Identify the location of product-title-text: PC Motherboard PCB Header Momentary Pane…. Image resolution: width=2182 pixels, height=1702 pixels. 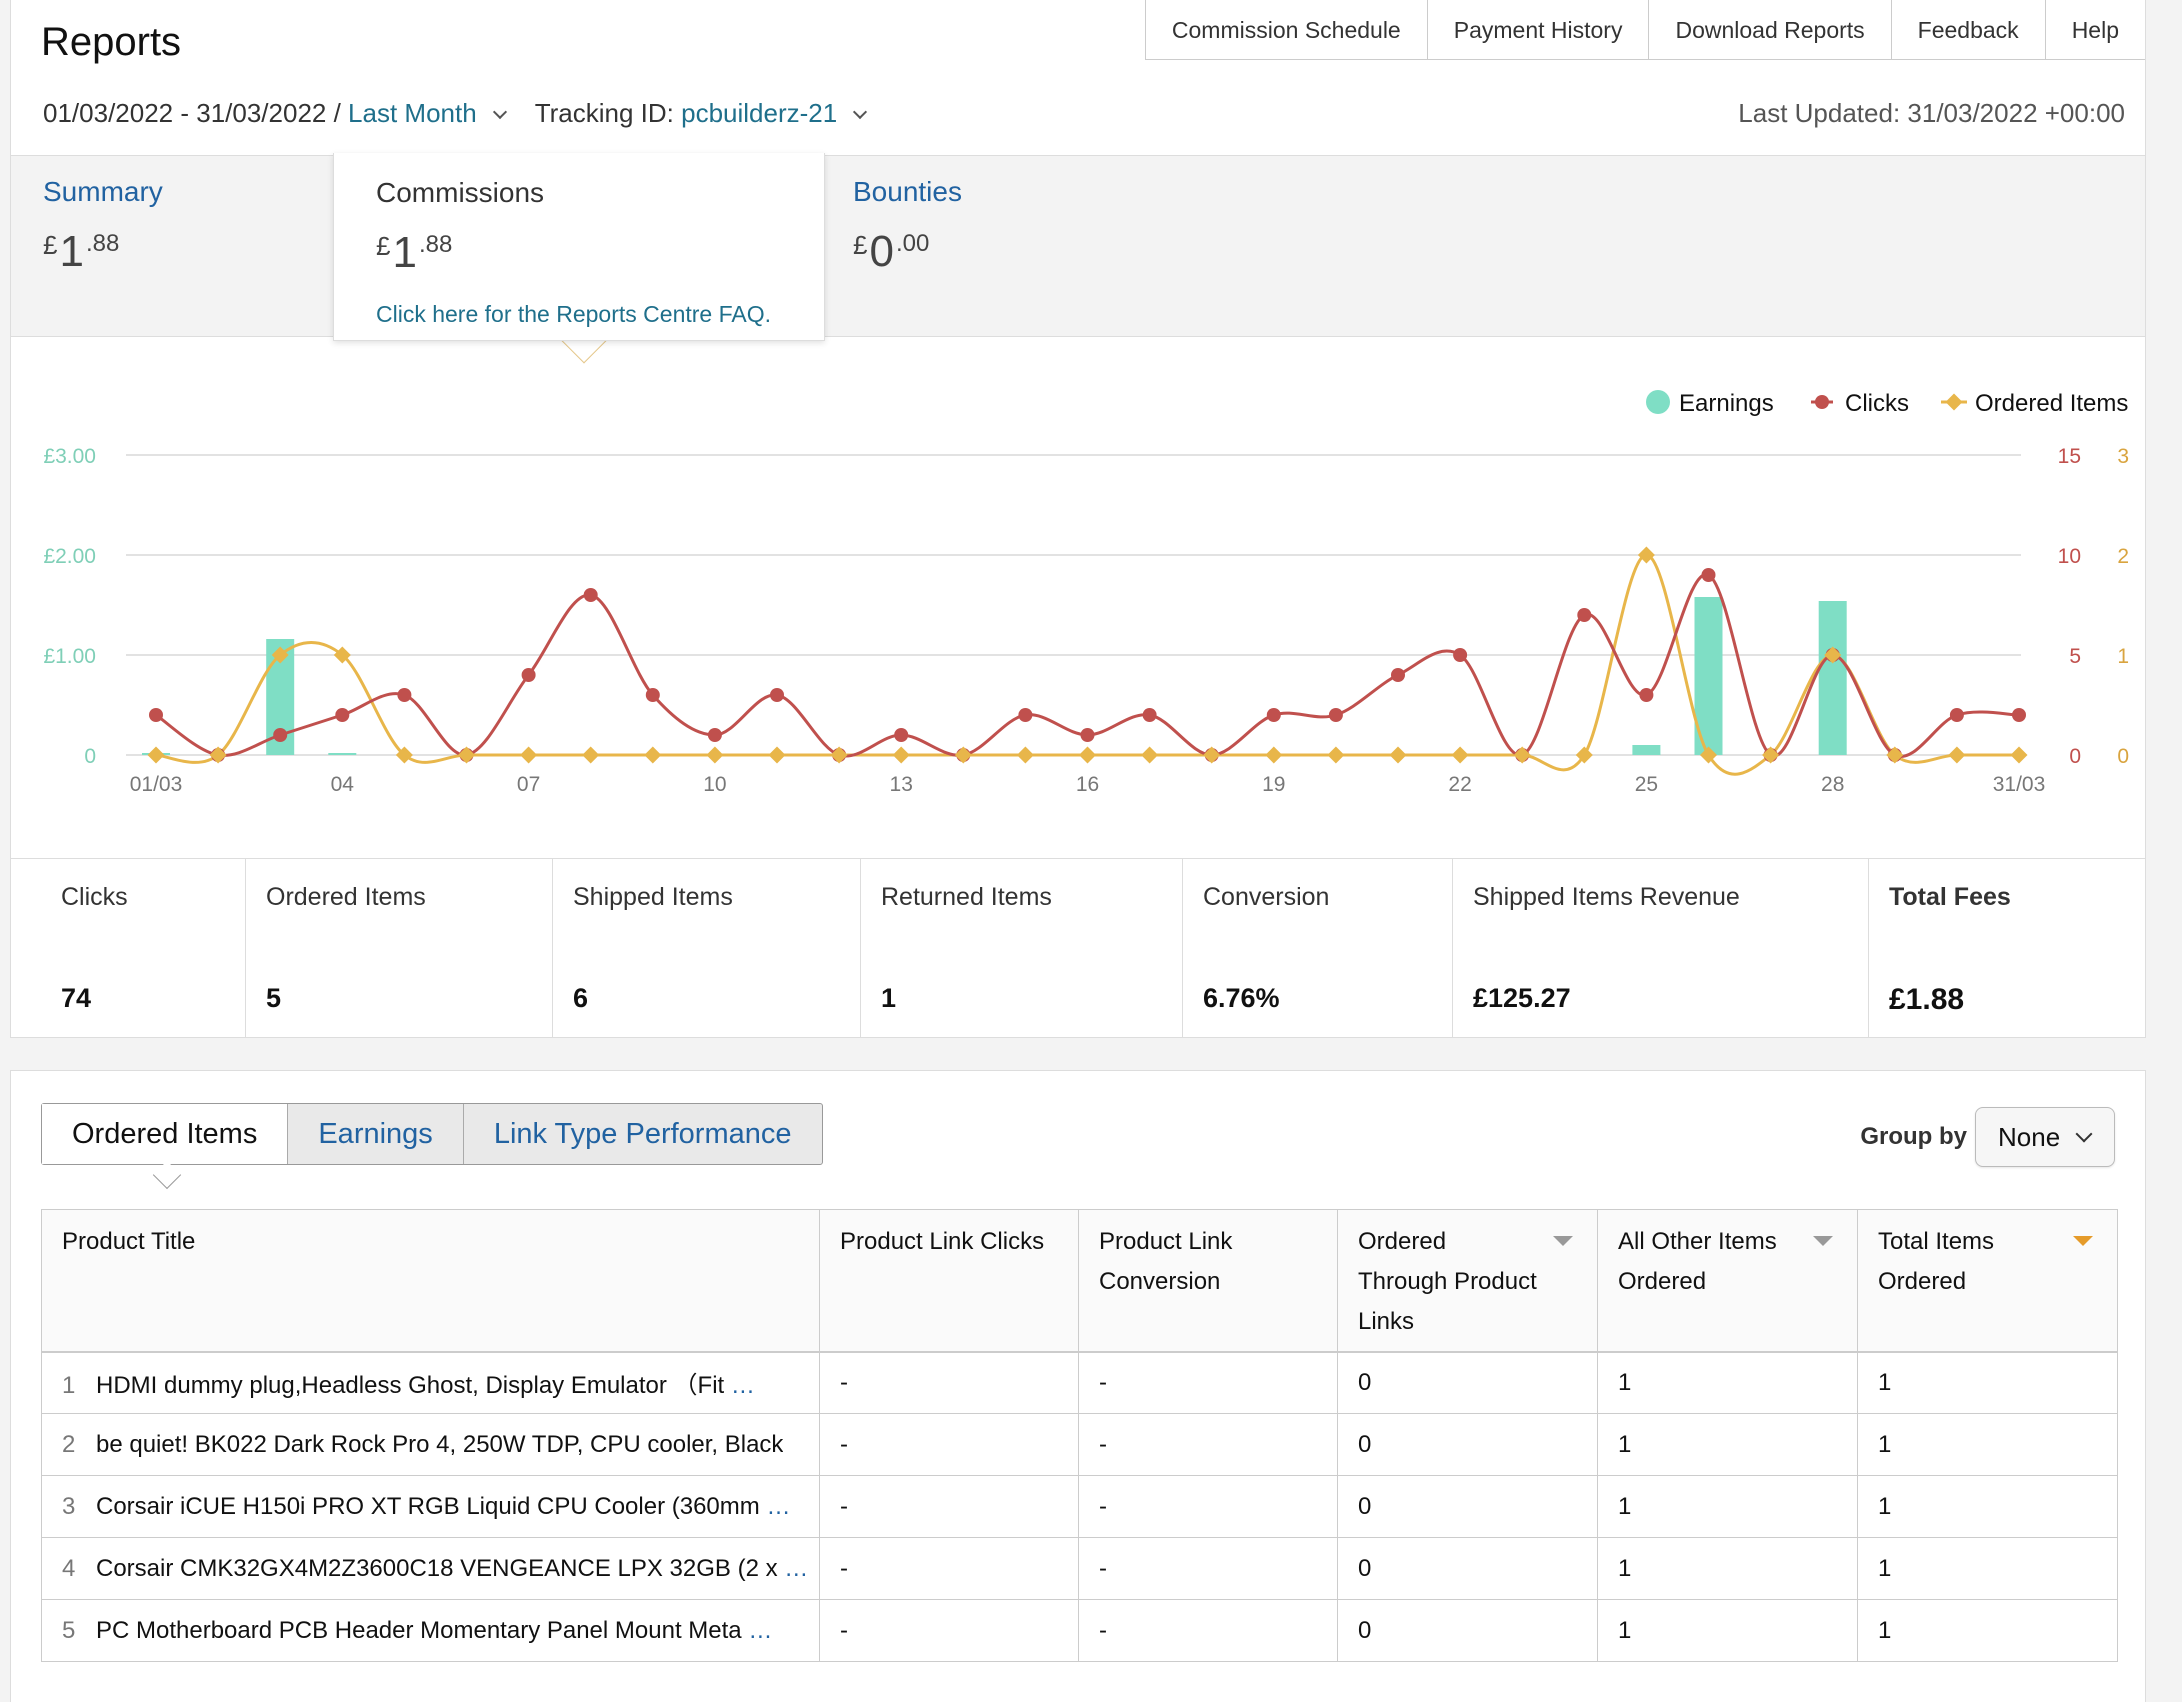
(419, 1630).